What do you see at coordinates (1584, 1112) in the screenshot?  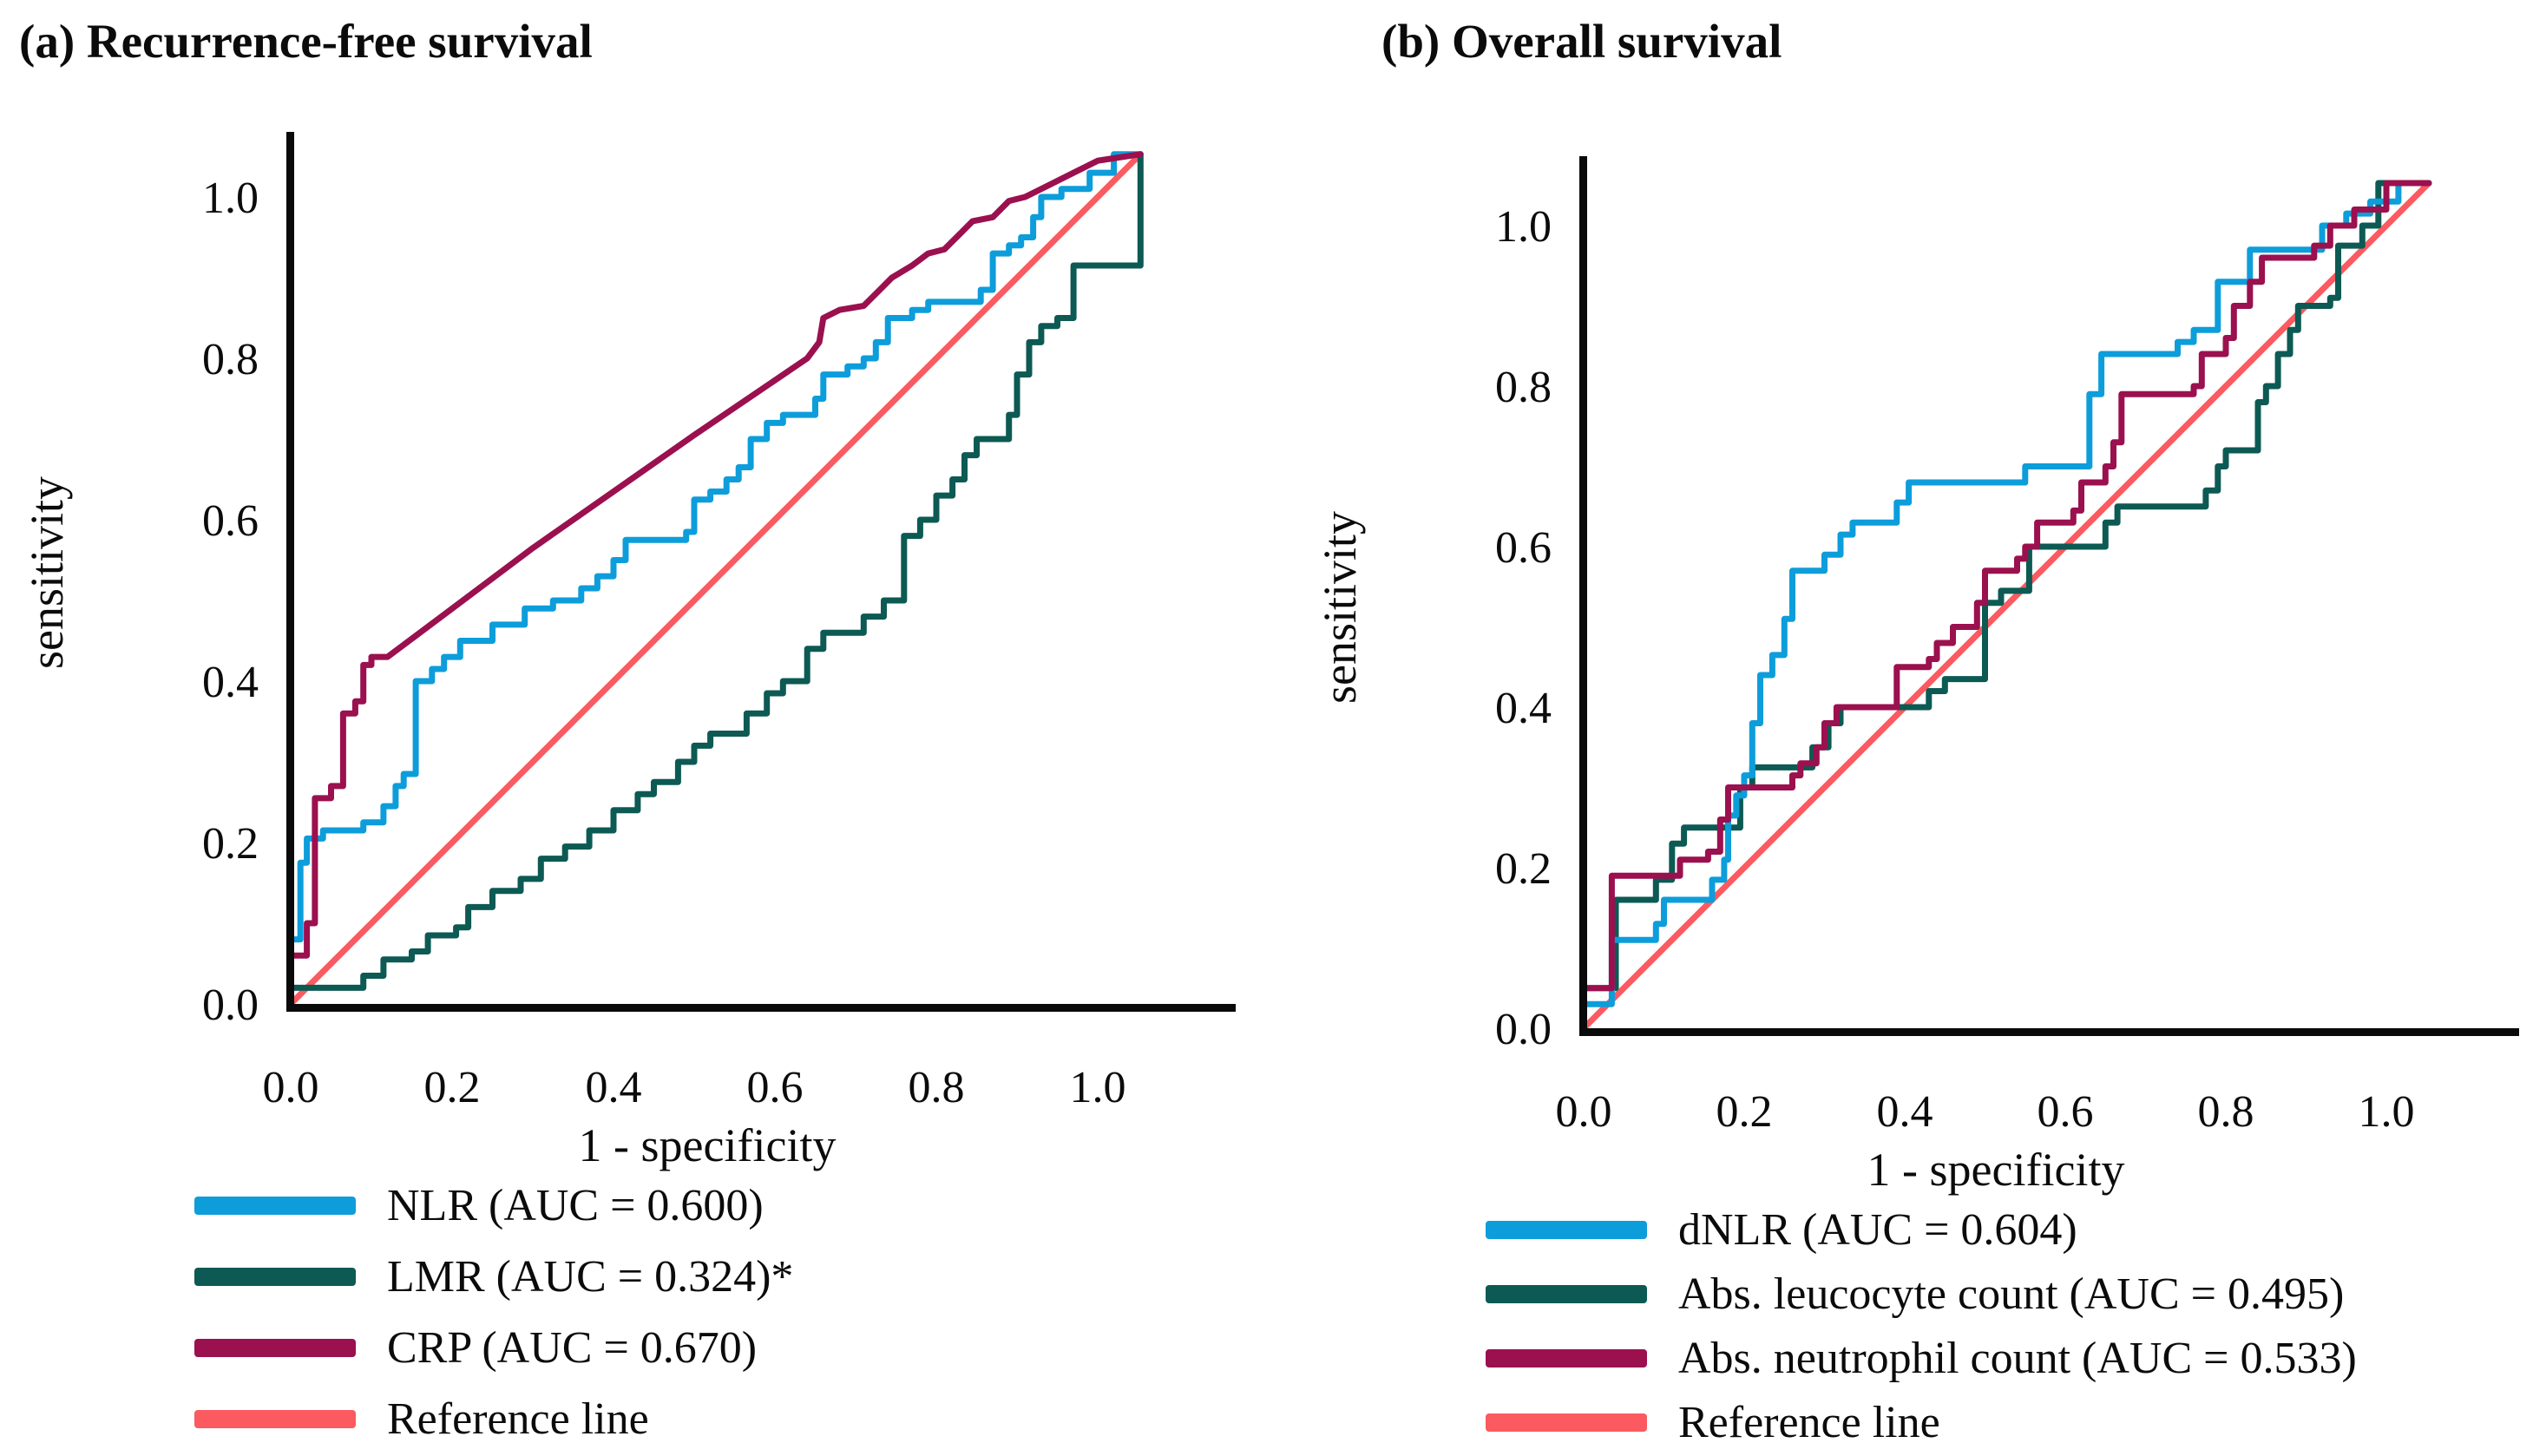 I see `x-tick-label-b-0.0: 0.0` at bounding box center [1584, 1112].